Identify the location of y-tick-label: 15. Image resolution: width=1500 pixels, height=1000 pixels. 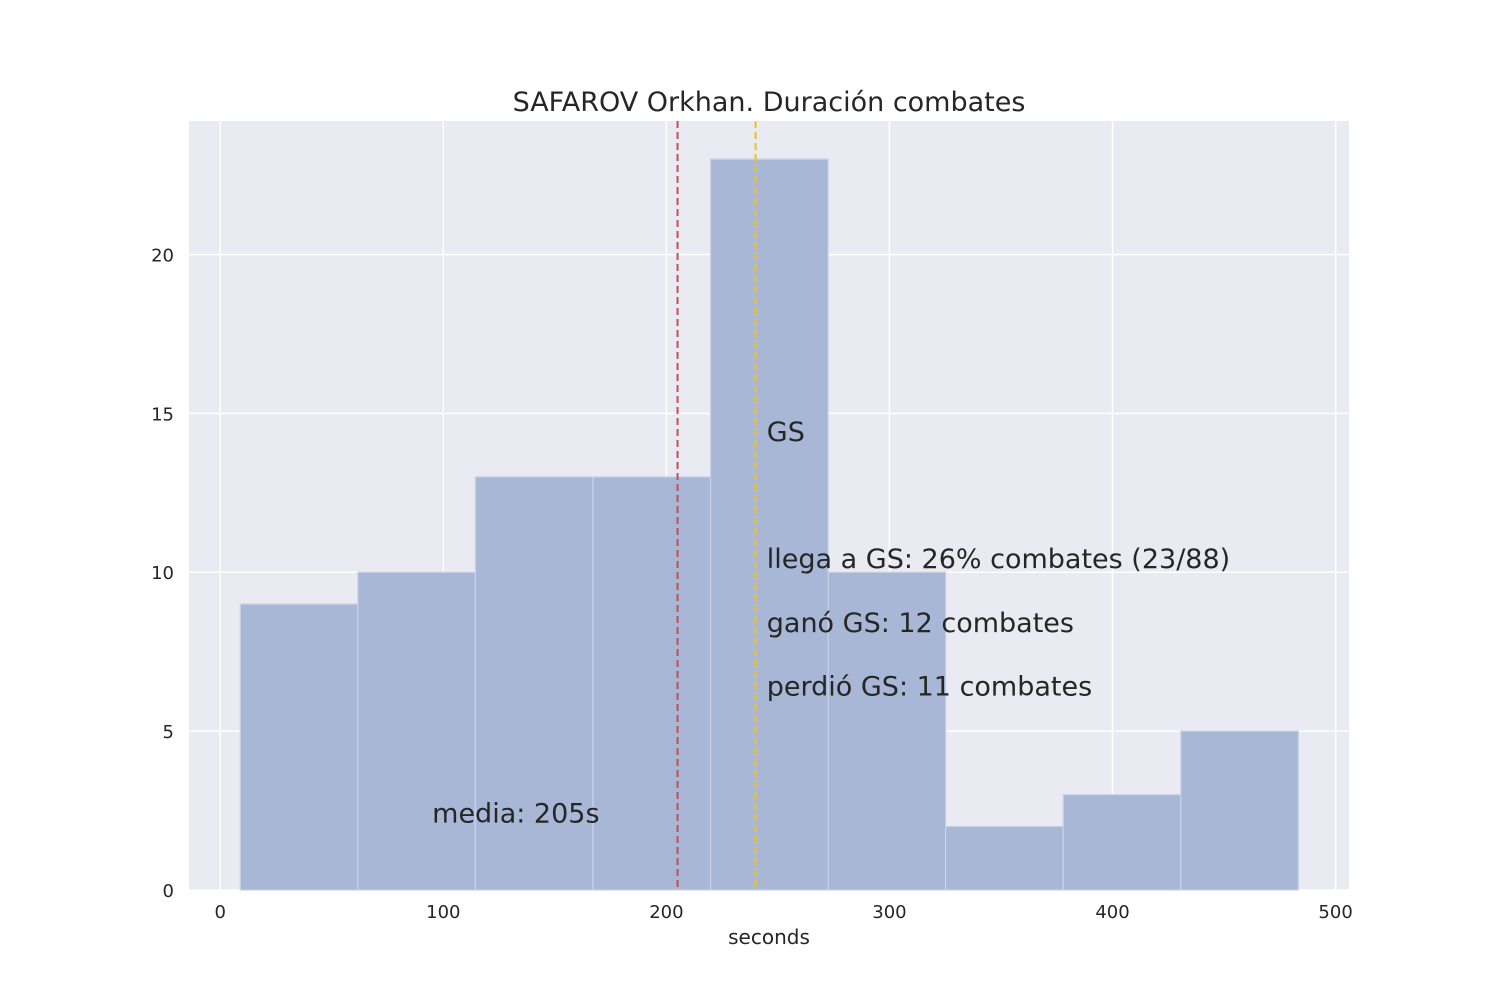
(162, 414).